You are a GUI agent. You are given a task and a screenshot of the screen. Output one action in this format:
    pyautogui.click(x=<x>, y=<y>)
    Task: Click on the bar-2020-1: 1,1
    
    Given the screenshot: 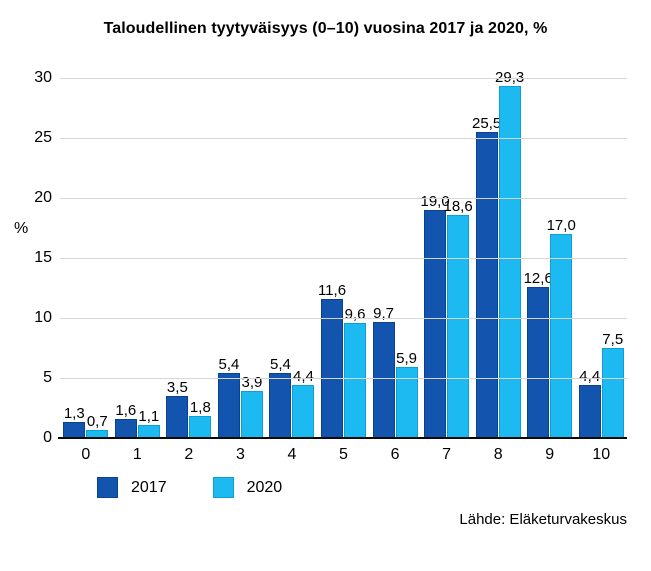 What is the action you would take?
    pyautogui.click(x=148, y=423)
    